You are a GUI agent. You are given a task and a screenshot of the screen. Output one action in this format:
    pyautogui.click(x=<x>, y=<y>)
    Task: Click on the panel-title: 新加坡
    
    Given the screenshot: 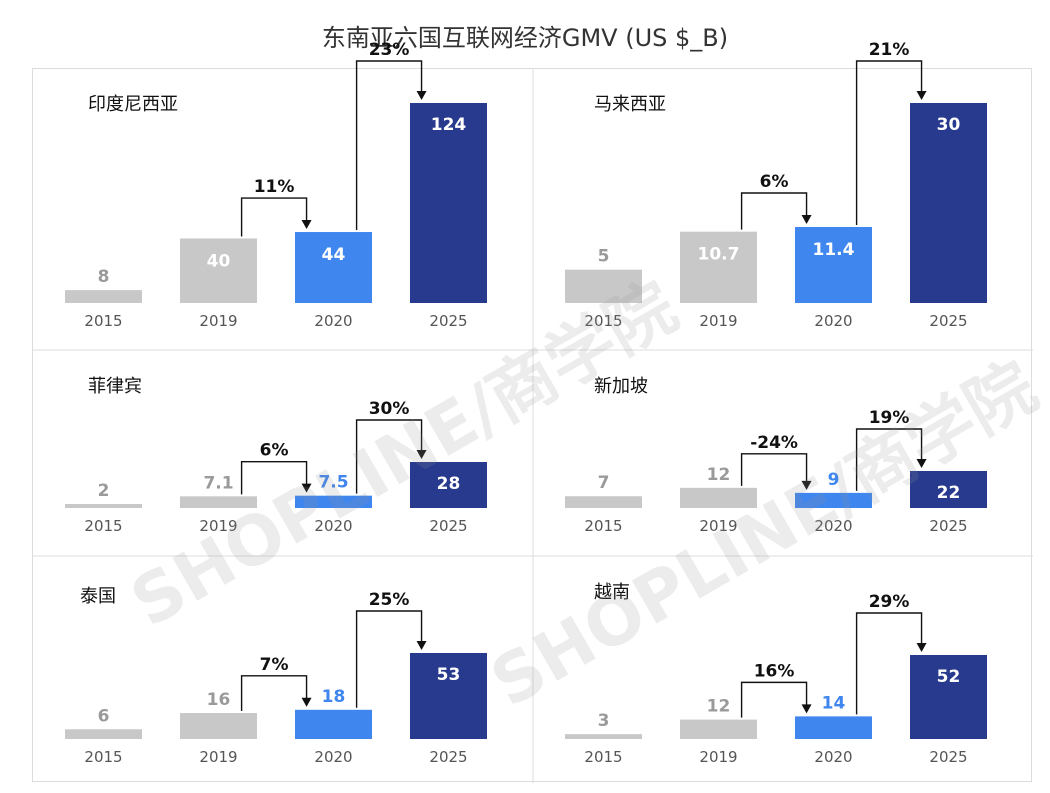 What is the action you would take?
    pyautogui.click(x=621, y=386)
    